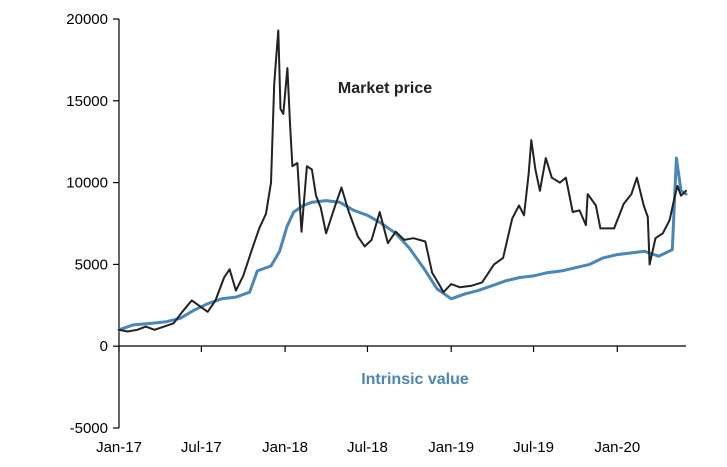 The width and height of the screenshot is (727, 467). I want to click on y-tick-label: 0, so click(104, 346).